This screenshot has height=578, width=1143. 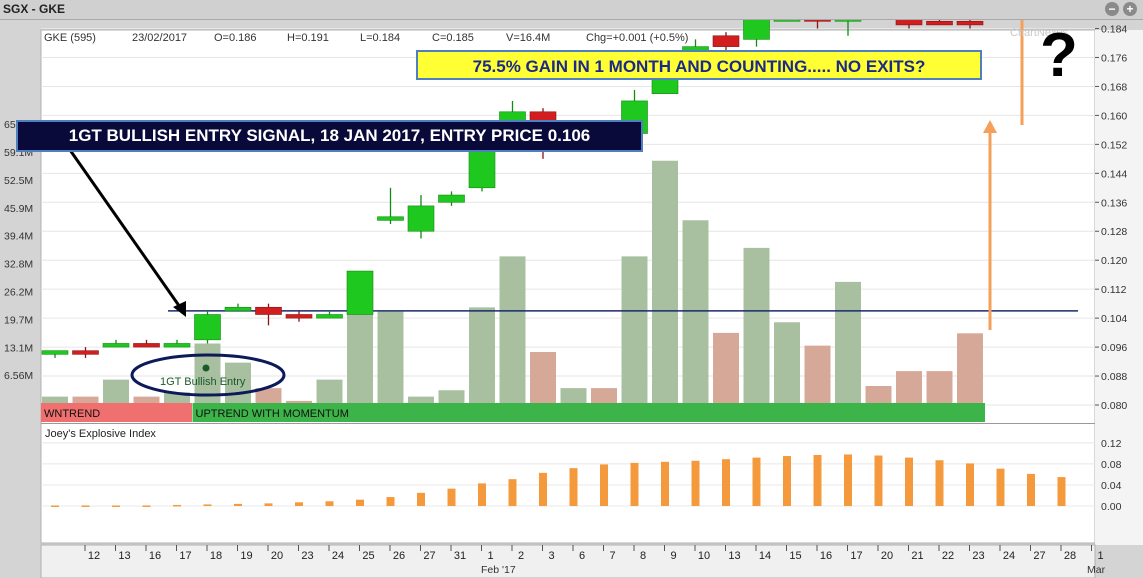 I want to click on indicator-tick-label: 0.08, so click(x=1111, y=465).